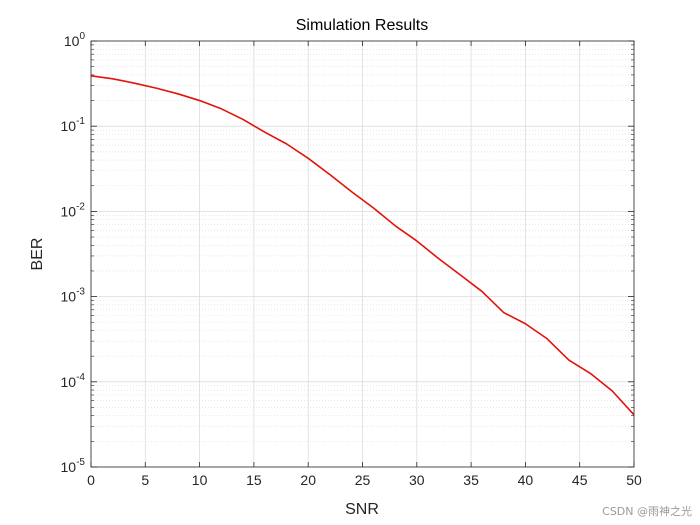 This screenshot has height=525, width=700. Describe the element at coordinates (73, 296) in the screenshot. I see `y-tick-label: 10⁻³` at that location.